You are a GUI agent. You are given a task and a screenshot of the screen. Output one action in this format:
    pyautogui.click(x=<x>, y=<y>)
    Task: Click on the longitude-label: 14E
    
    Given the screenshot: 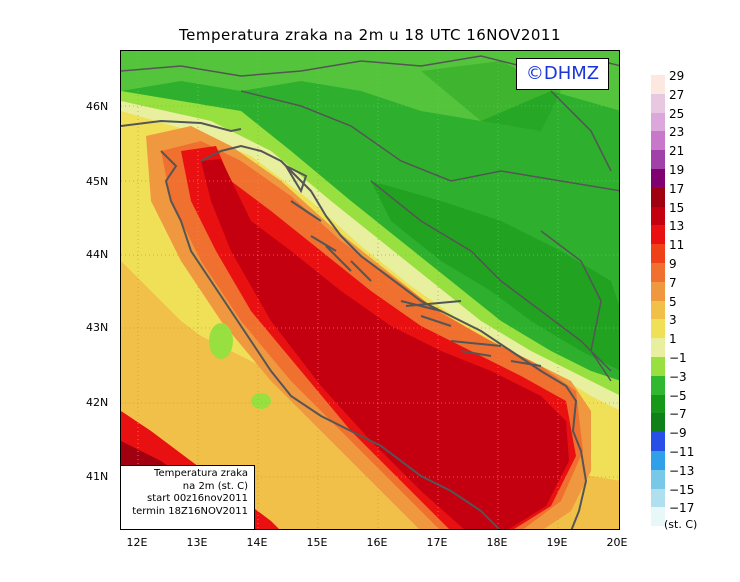 What is the action you would take?
    pyautogui.click(x=257, y=542)
    